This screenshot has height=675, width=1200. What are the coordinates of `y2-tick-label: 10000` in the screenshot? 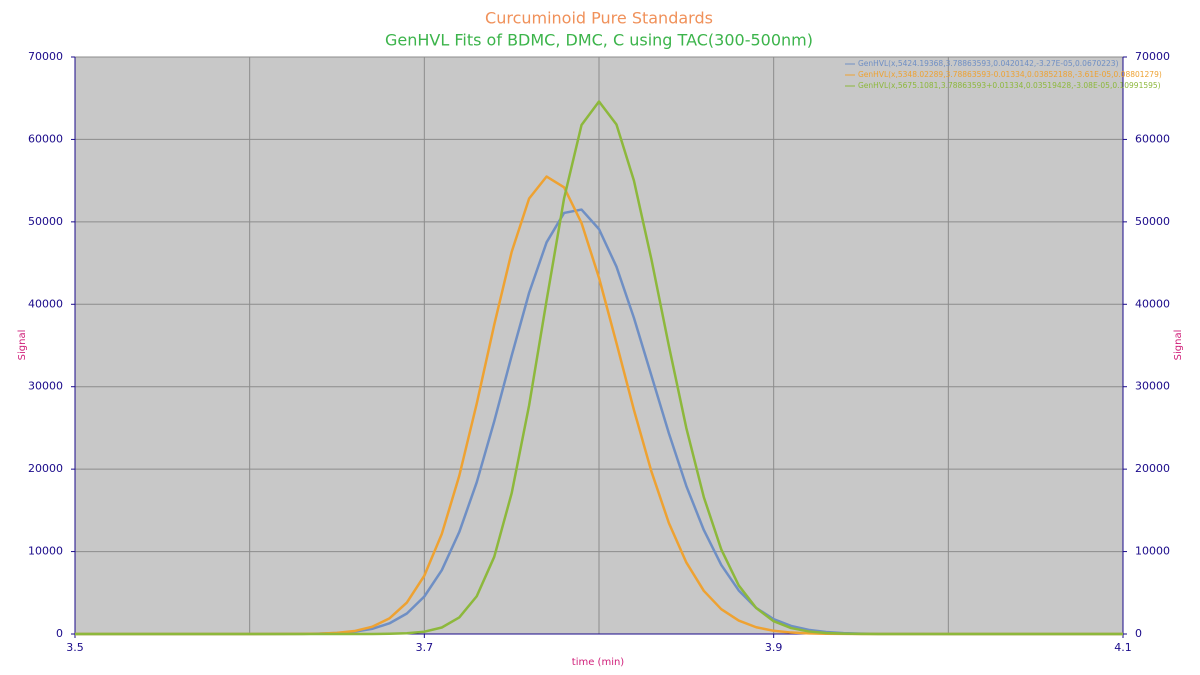 It's located at (1152, 551).